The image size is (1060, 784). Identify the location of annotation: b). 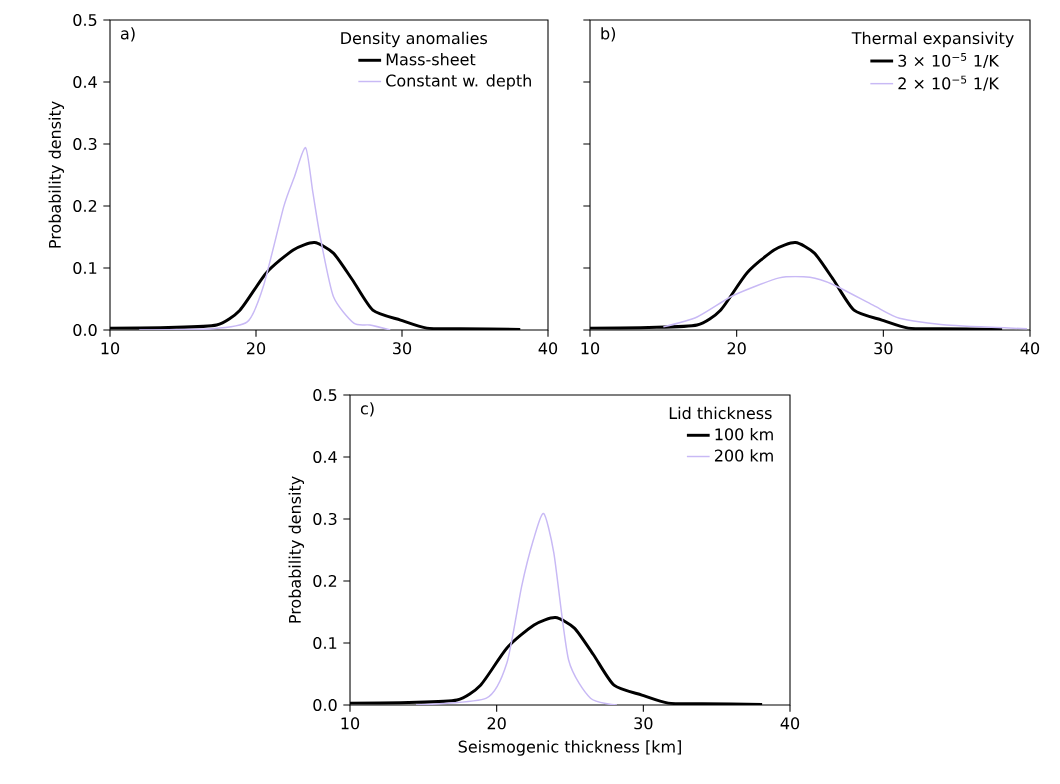
(608, 34).